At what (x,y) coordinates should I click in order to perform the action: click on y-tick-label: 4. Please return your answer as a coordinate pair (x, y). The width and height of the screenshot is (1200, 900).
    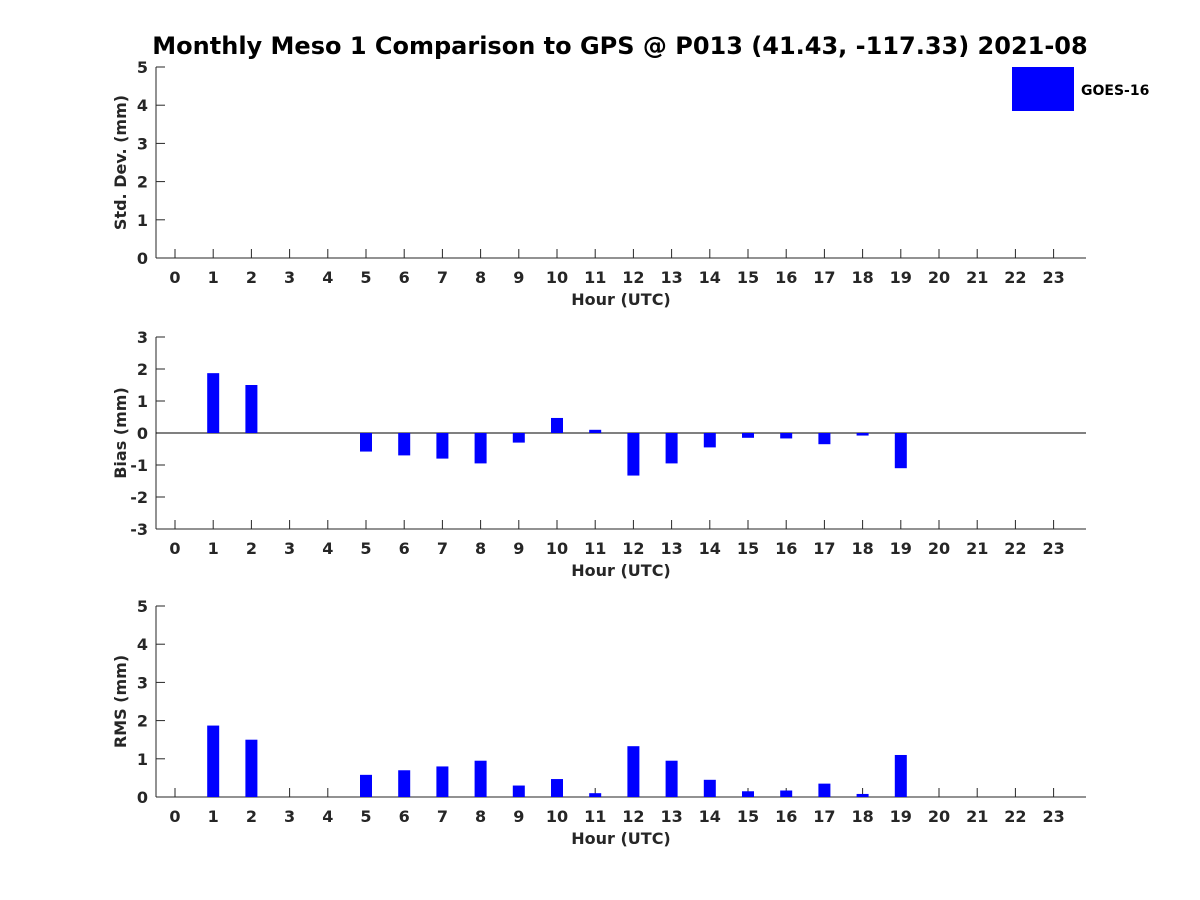
    Looking at the image, I should click on (142, 644).